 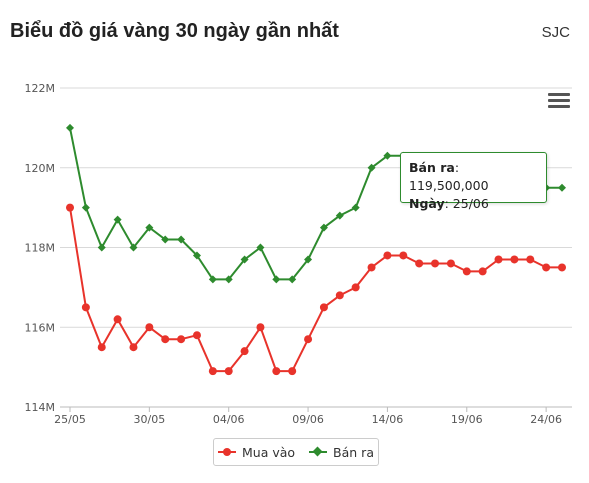 What do you see at coordinates (229, 419) in the screenshot?
I see `x-tick-label: 04/06` at bounding box center [229, 419].